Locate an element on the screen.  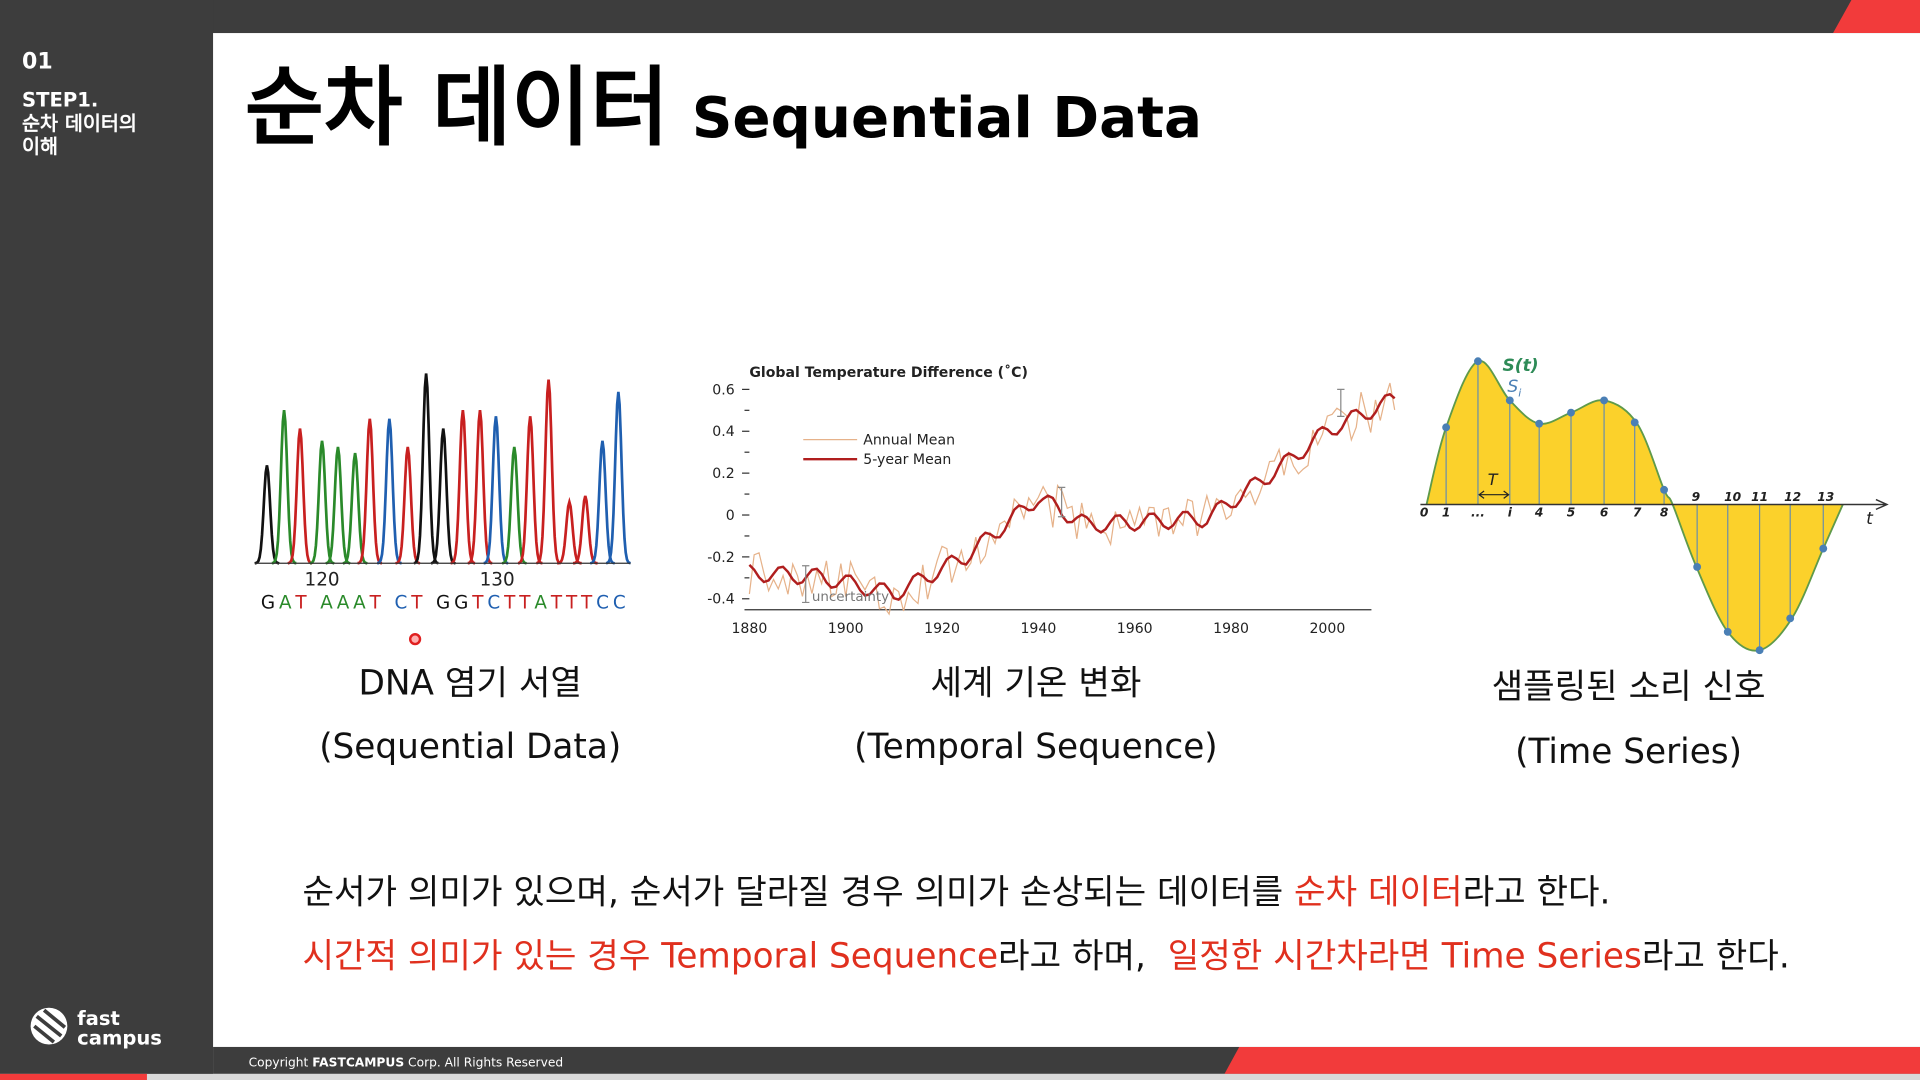
figure-caption: 샘플링된 소리 신호 is located at coordinates (1629, 687).